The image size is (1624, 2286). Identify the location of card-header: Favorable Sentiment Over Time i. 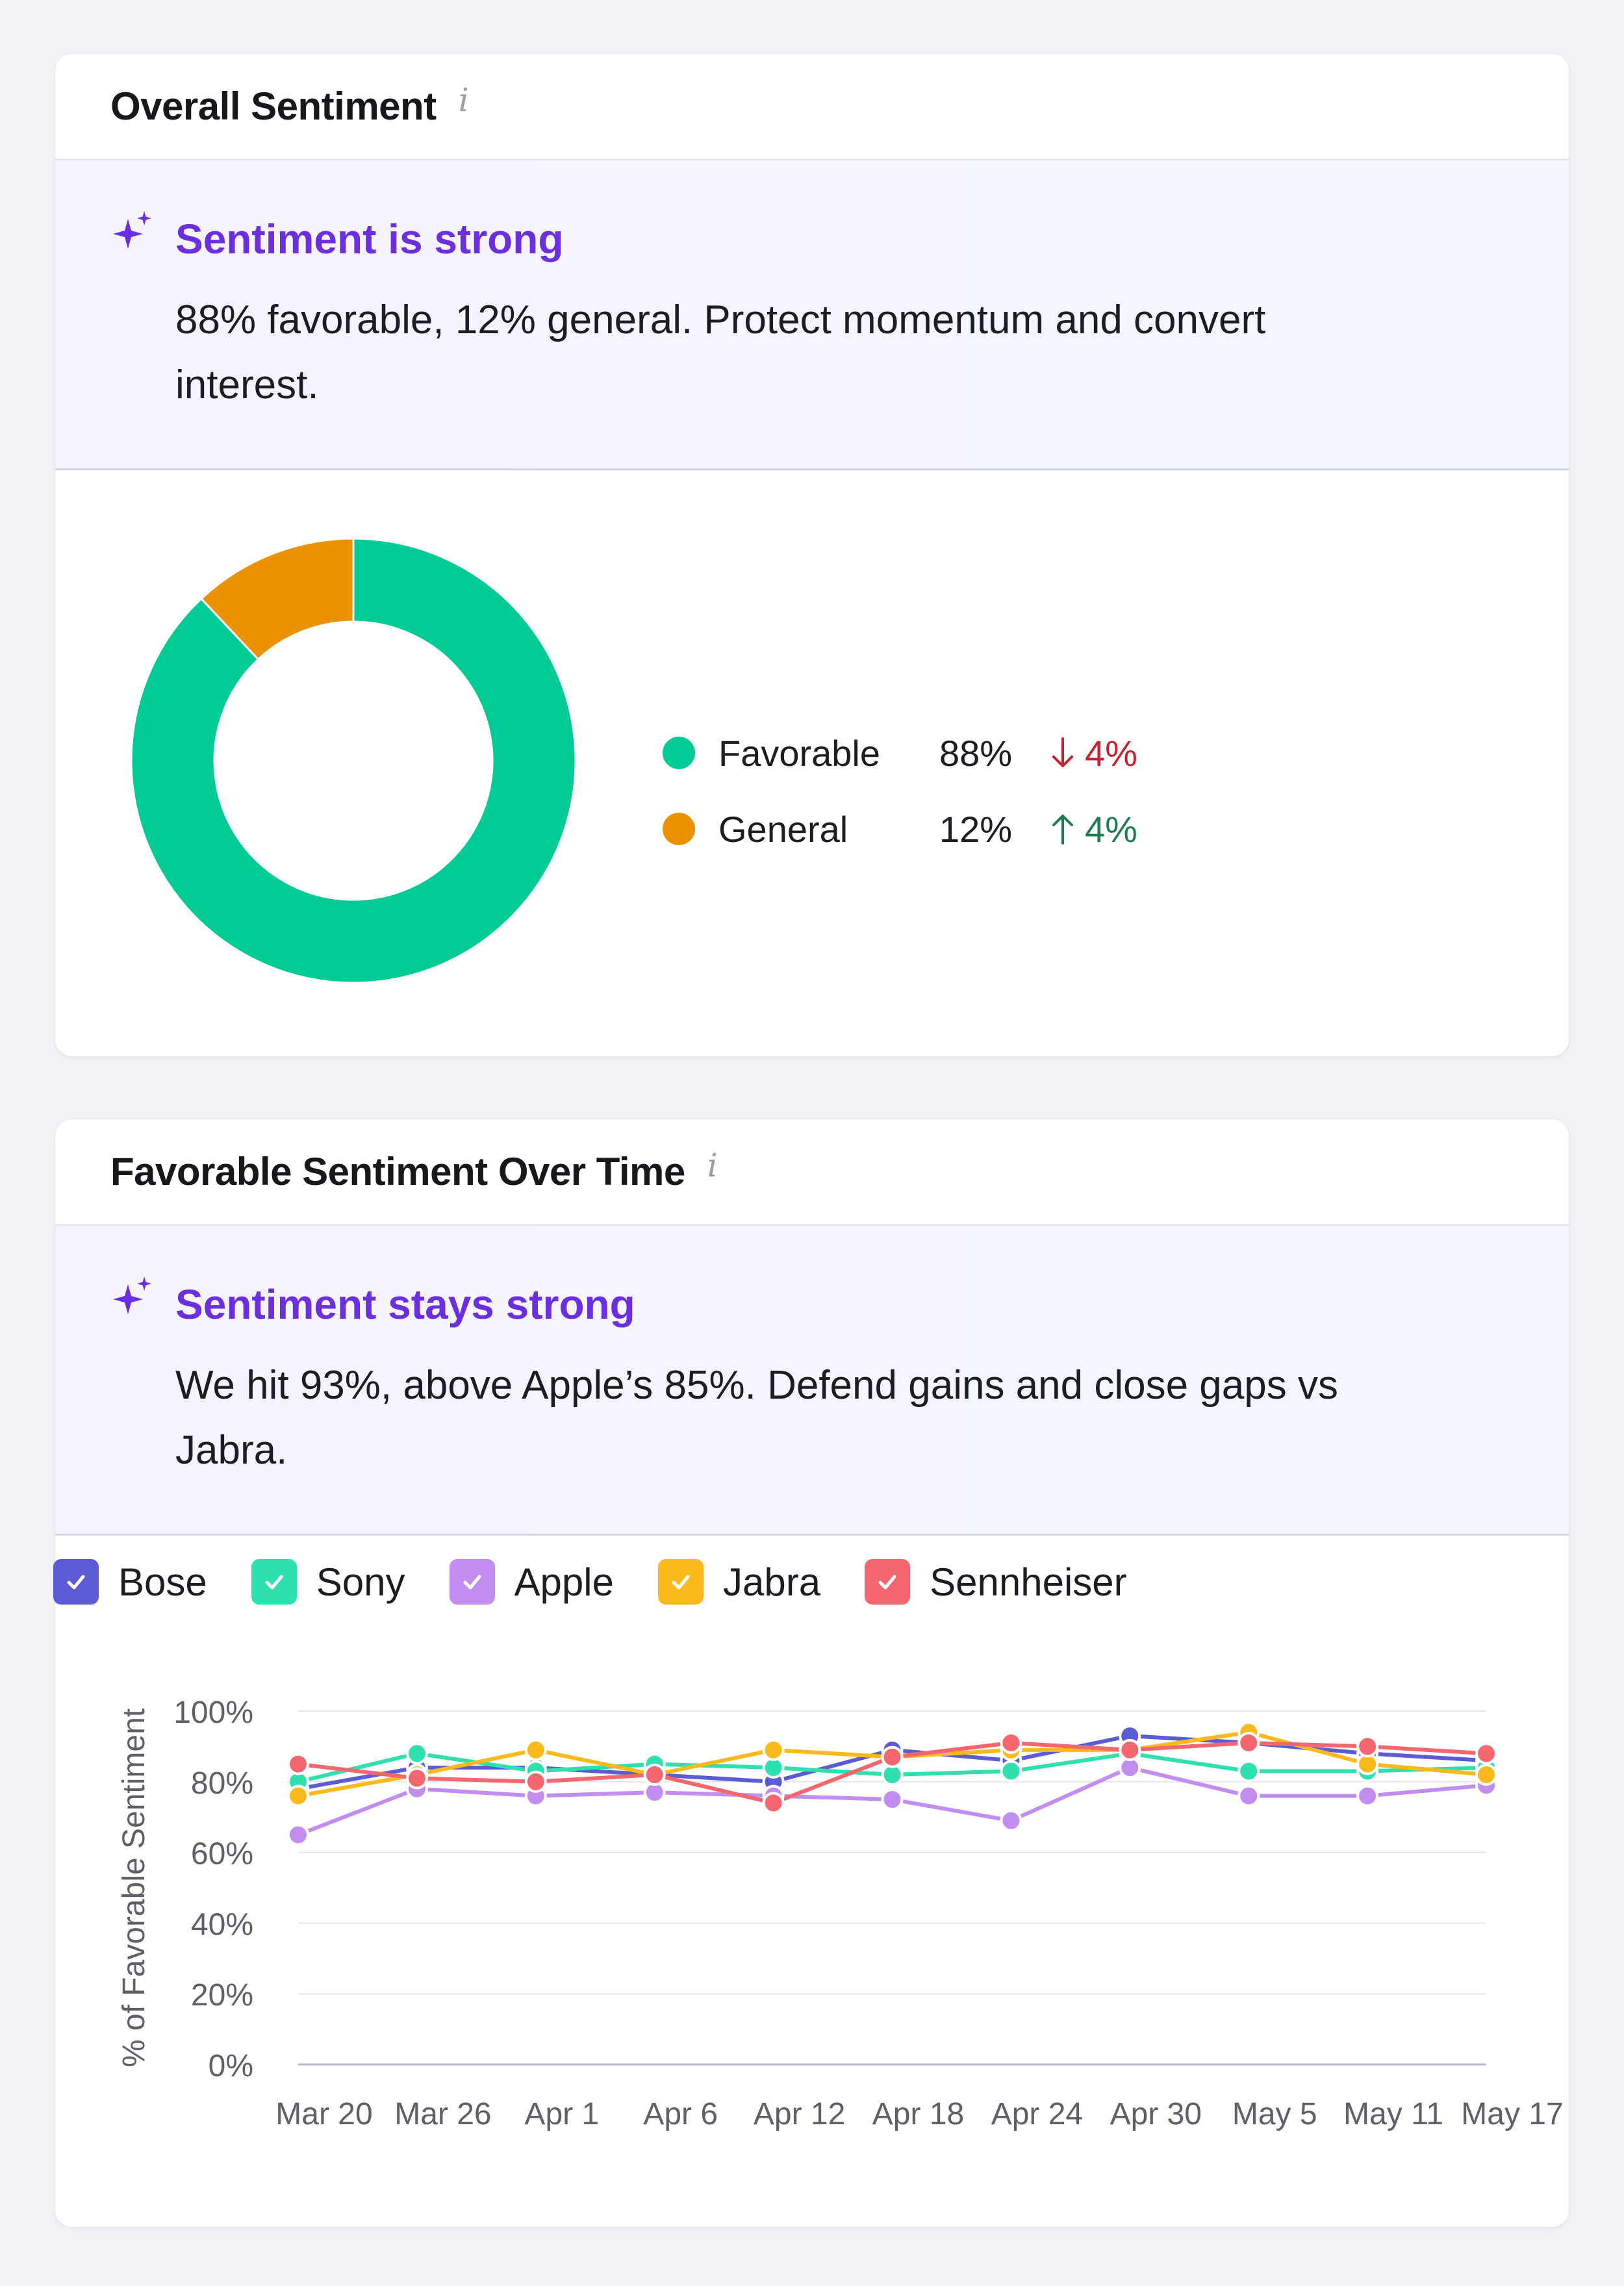
(812, 1172).